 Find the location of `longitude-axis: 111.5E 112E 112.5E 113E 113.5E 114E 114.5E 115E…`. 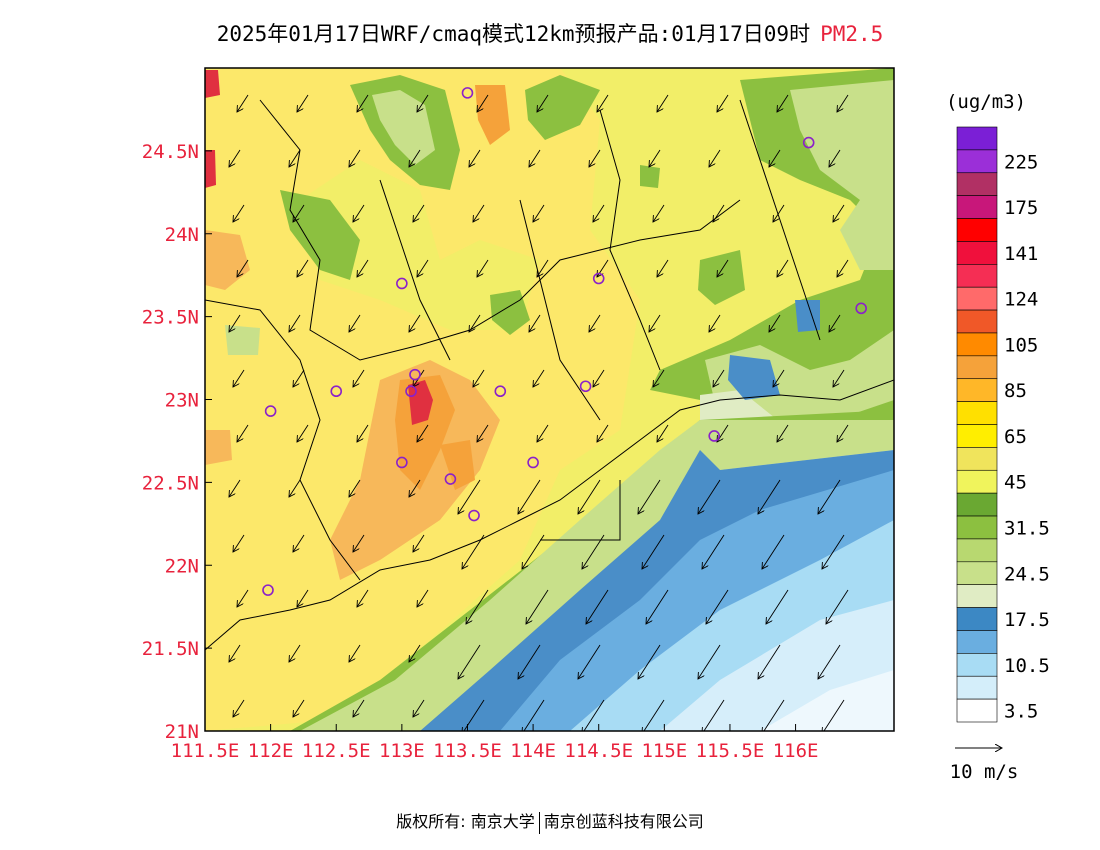

longitude-axis: 111.5E 112E 112.5E 113E 113.5E 114E 114.5E 115E… is located at coordinates (494, 743).